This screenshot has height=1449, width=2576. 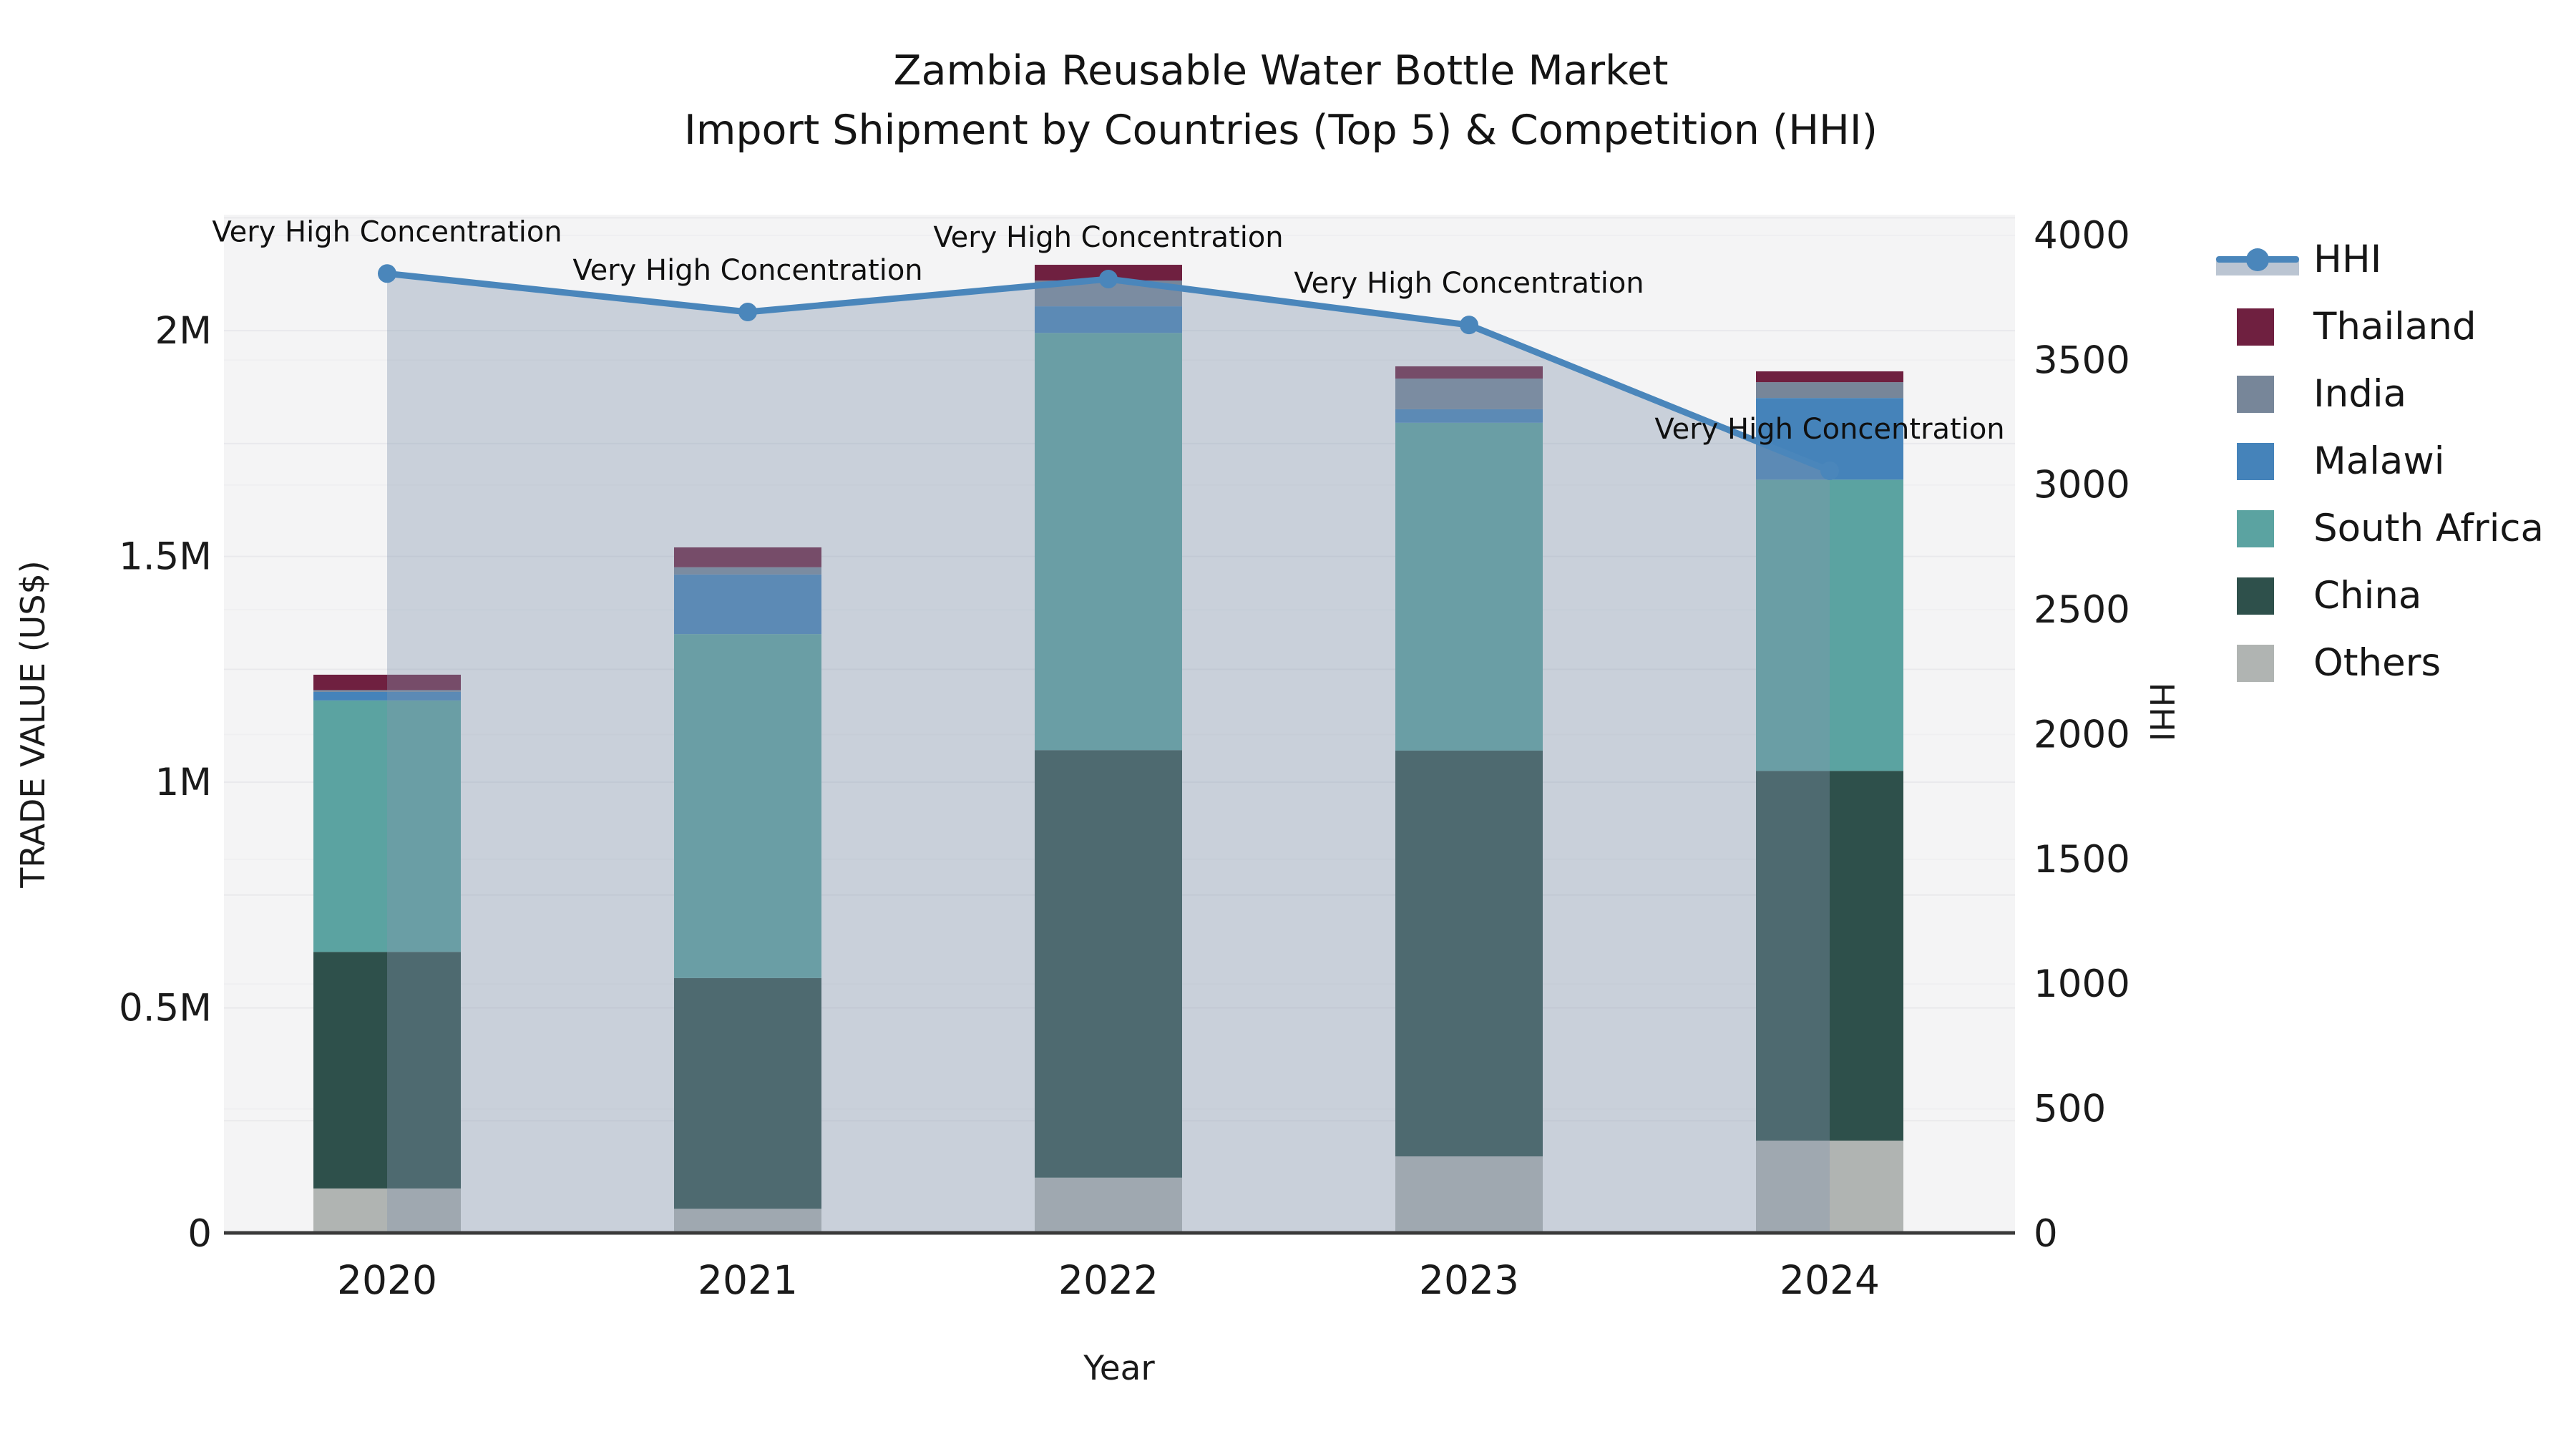 I want to click on svg-text: 1M, so click(x=183, y=782).